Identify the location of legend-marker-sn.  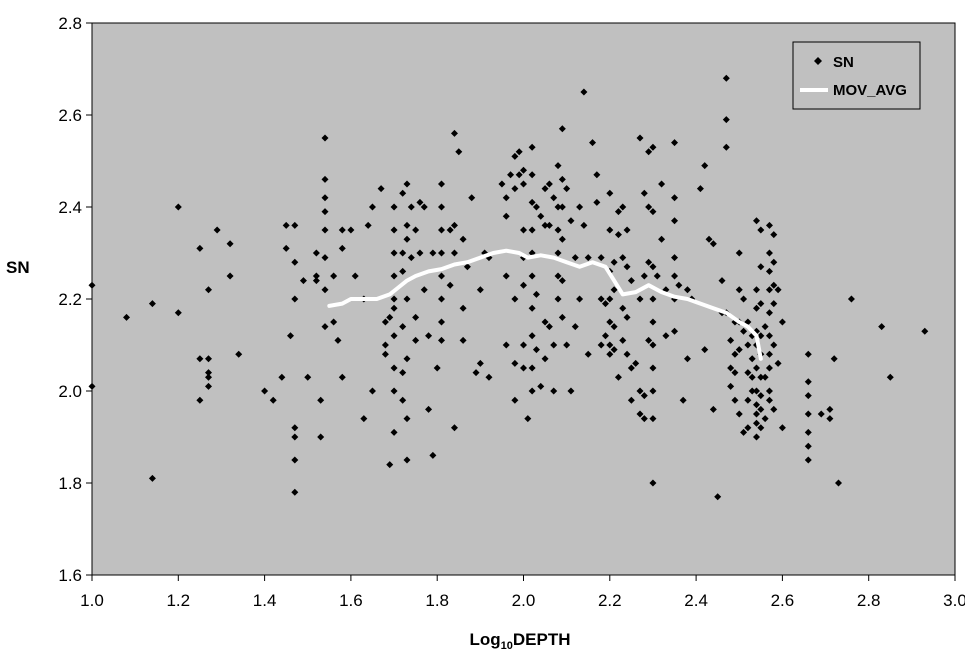
(818, 61).